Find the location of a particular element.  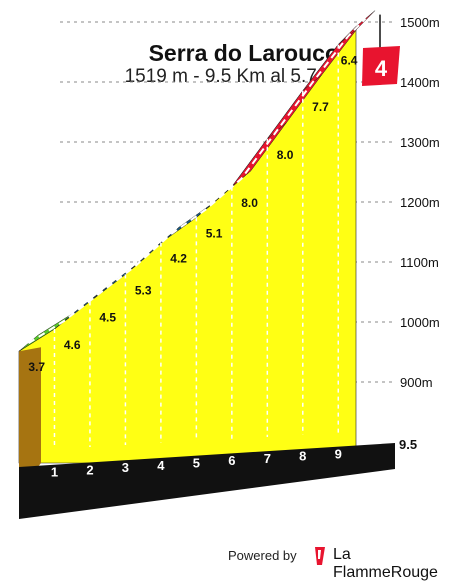

category-flag-label: 4 is located at coordinates (381, 68).